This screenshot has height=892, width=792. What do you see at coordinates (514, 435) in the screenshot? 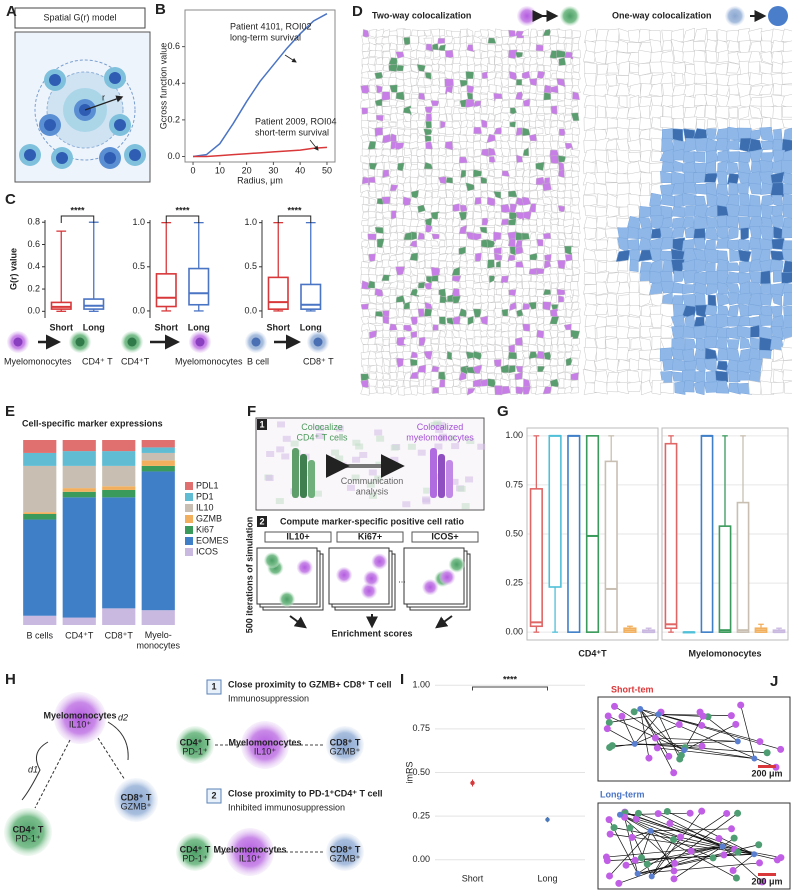
I see `y-tick-label: 1.00` at bounding box center [514, 435].